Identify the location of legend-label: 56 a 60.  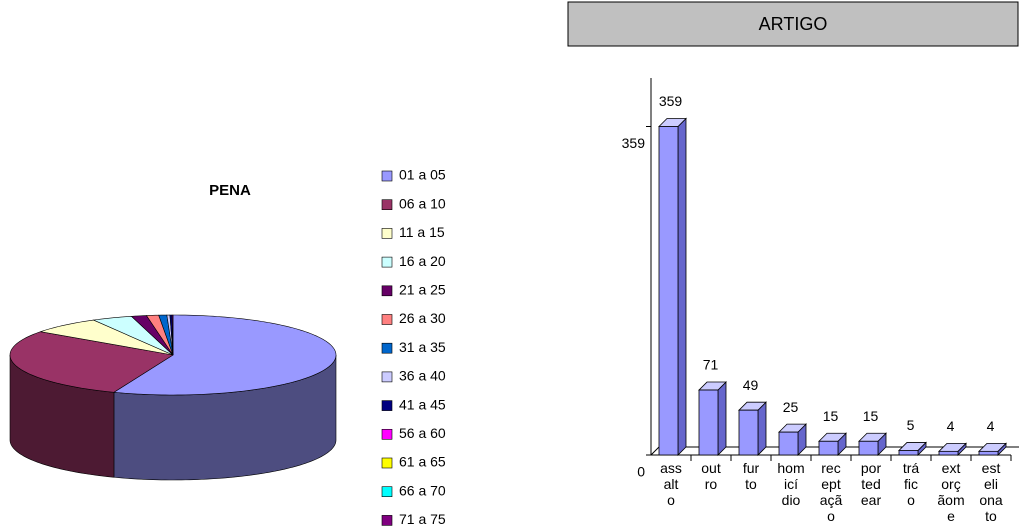
(422, 433).